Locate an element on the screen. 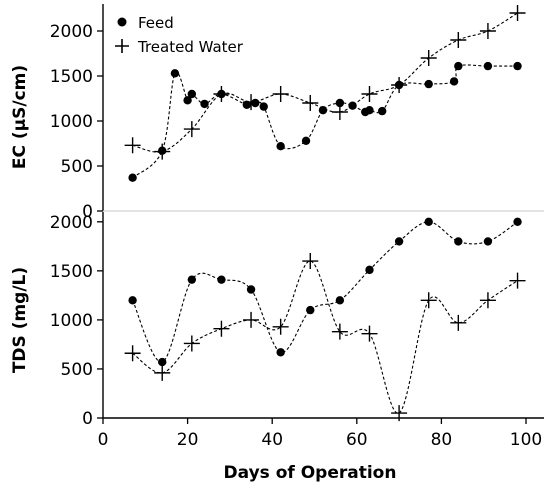 Image resolution: width=550 pixels, height=489 pixels. top-y-tick-label: 500 is located at coordinates (77, 167).